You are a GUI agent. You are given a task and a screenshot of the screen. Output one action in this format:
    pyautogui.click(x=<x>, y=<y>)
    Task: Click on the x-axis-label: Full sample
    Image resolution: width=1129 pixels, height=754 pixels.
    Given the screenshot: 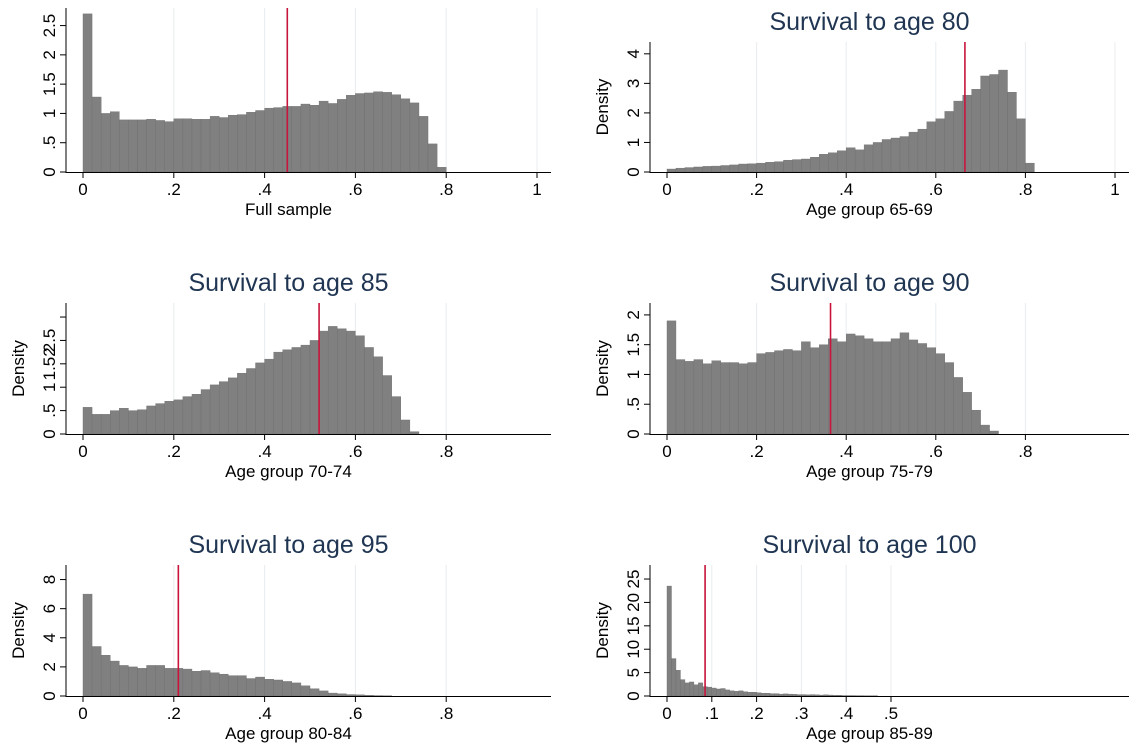 What is the action you would take?
    pyautogui.click(x=288, y=209)
    